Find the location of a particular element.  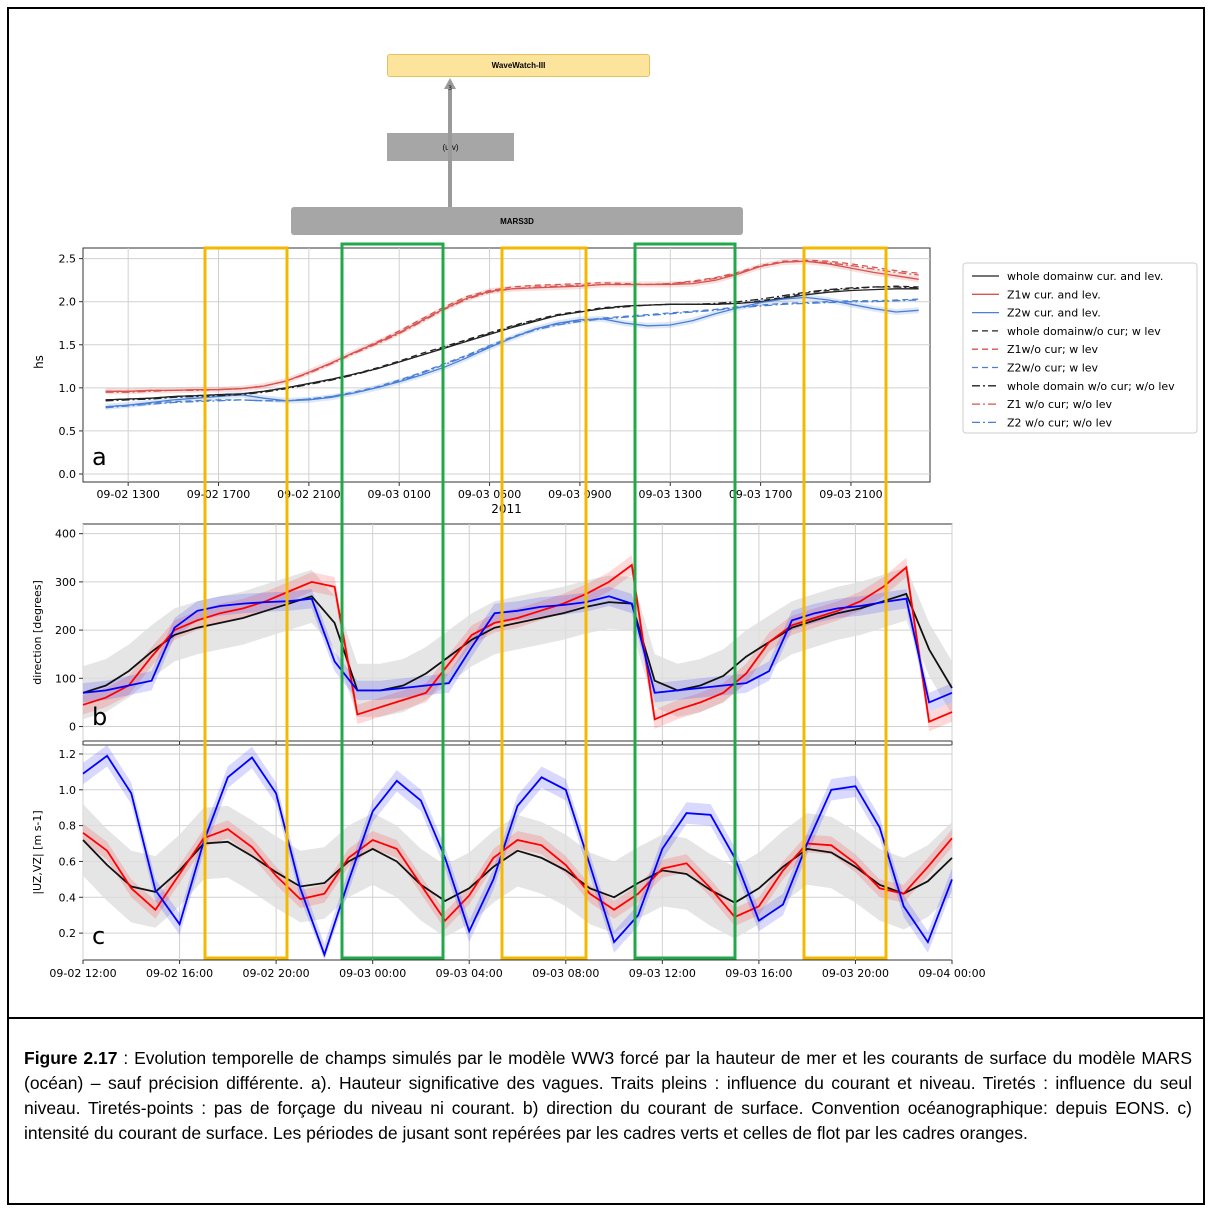

mars3d-box: MARS3D is located at coordinates (517, 221).